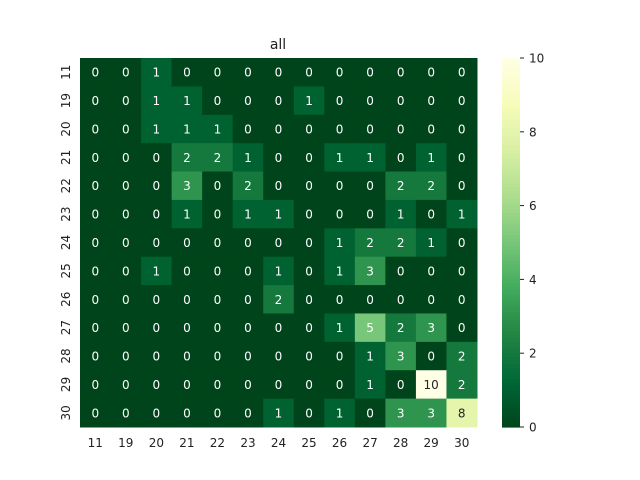 Image resolution: width=640 pixels, height=480 pixels. I want to click on colorbar-tick-label: 0, so click(533, 428).